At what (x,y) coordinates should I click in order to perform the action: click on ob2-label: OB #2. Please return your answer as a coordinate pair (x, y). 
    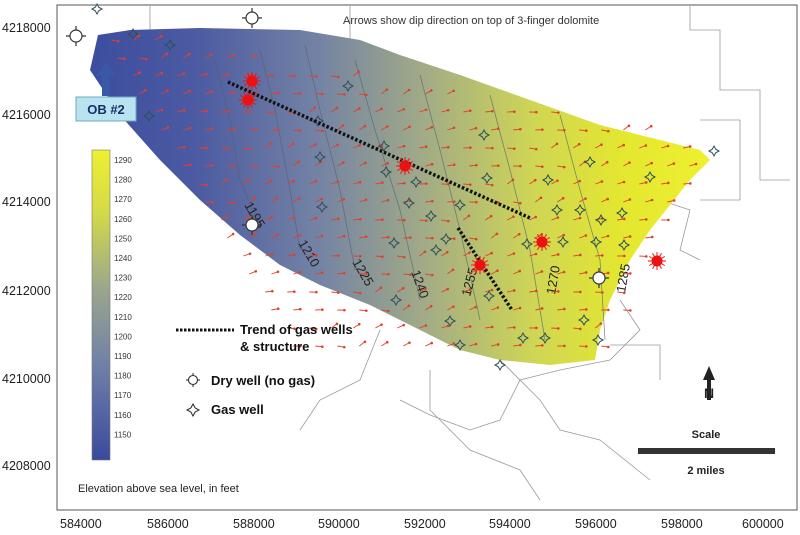
    Looking at the image, I should click on (106, 109).